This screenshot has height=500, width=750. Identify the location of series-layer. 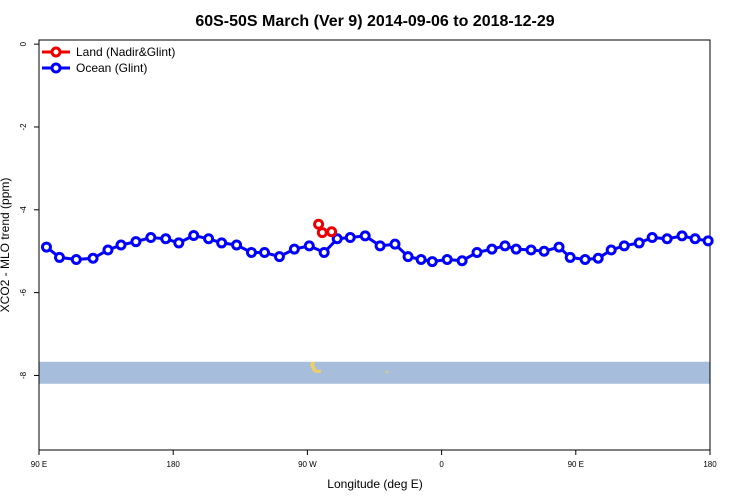
(377, 243).